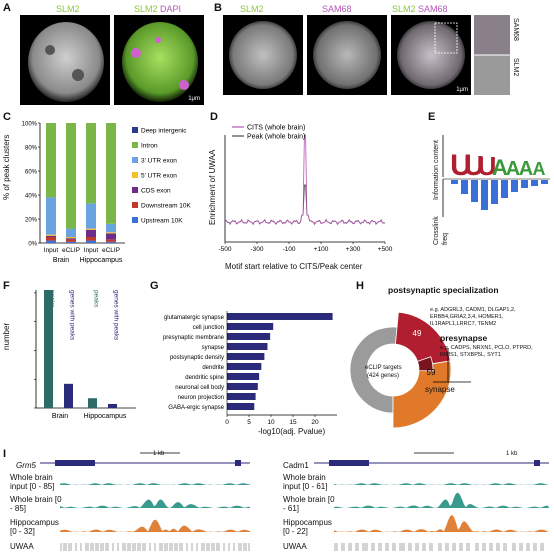  What do you see at coordinates (159, 161) in the screenshot?
I see `c-legend-label: 3' UTR exon` at bounding box center [159, 161].